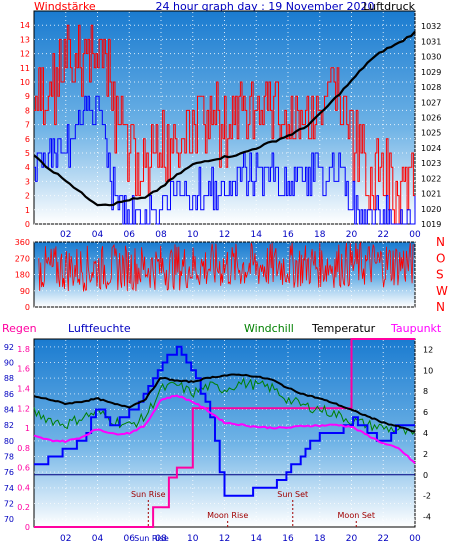 This screenshot has width=462, height=550. Describe the element at coordinates (22, 275) in the screenshot. I see `windrichtung-tick-label: 180` at that location.